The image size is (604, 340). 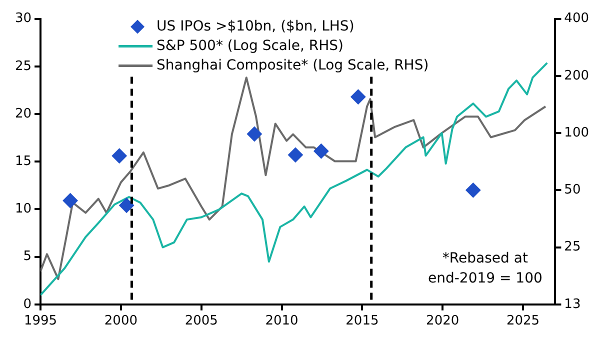 What do you see at coordinates (572, 304) in the screenshot?
I see `y2-tick-label: 13` at bounding box center [572, 304].